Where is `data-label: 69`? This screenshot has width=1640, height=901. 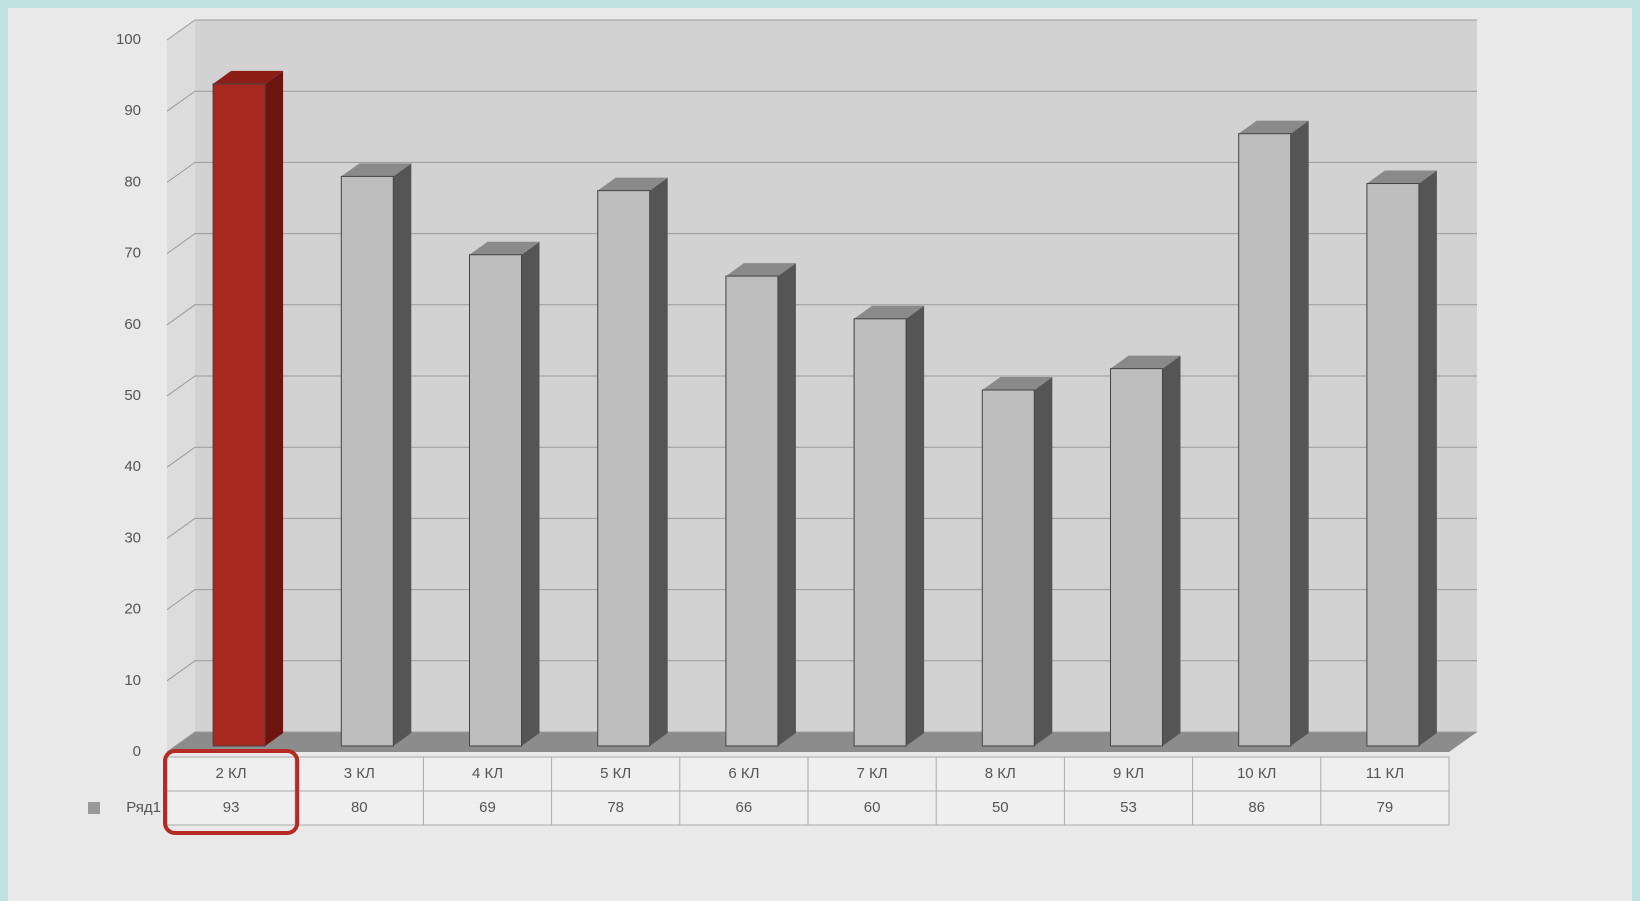
data-label: 69 is located at coordinates (487, 807).